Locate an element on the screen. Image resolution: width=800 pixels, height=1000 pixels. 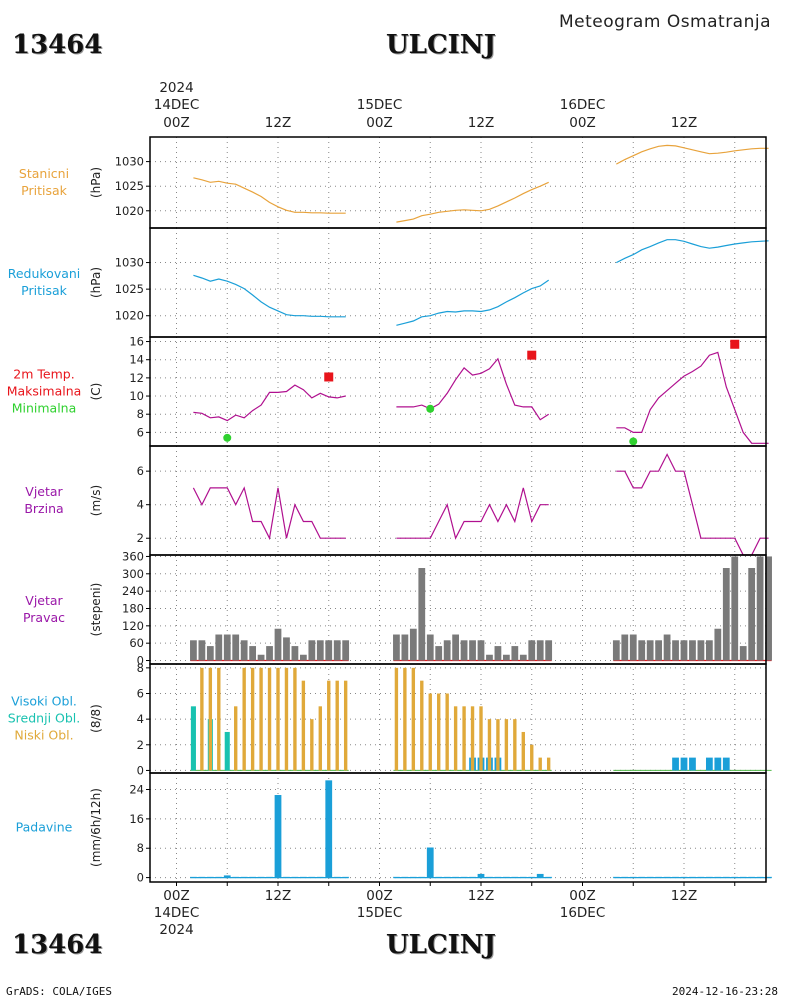
station-id-top: 13464 is located at coordinates (57, 45).